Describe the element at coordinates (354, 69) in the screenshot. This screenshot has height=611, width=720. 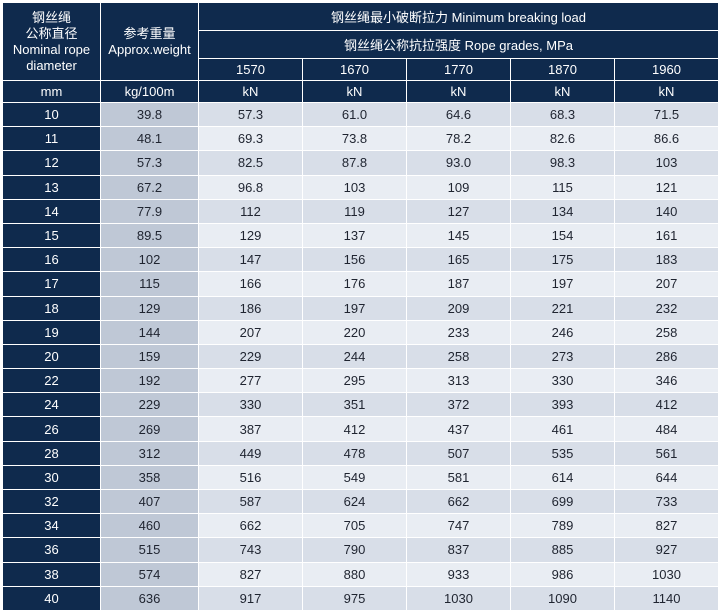
I see `grade-1670-header: 1670` at that location.